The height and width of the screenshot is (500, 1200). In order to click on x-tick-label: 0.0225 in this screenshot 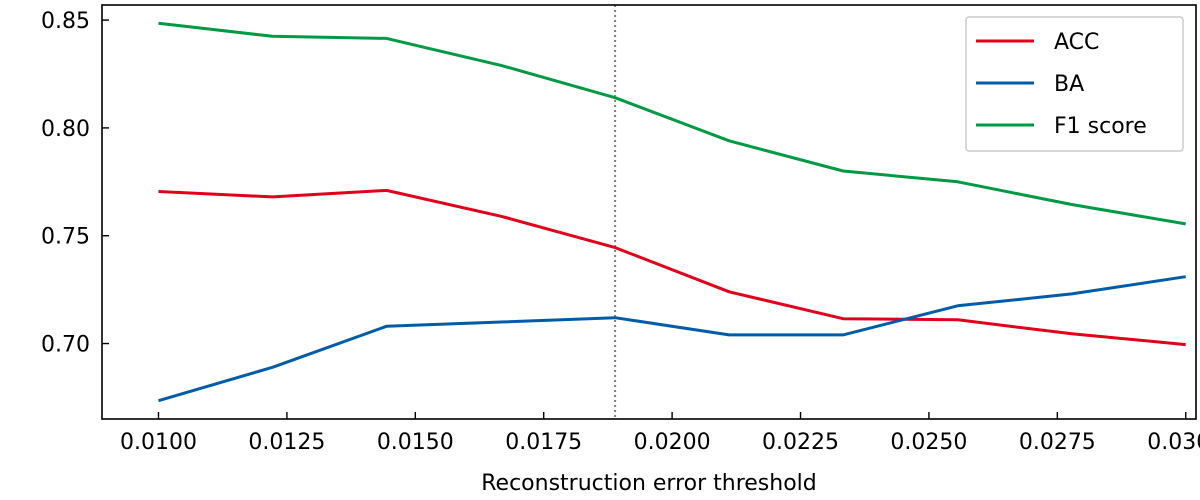, I will do `click(800, 442)`.